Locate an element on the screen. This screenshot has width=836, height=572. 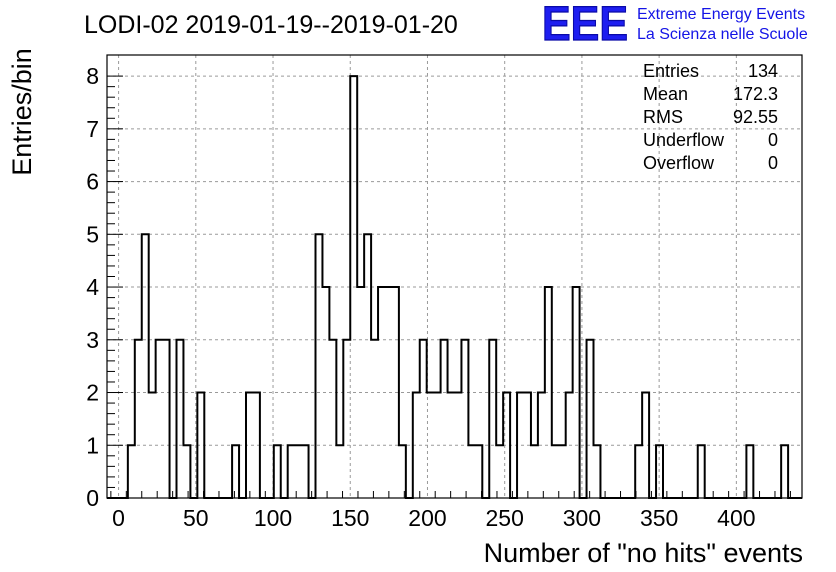
eee-logo-line2: La Scienza nelle Scuole is located at coordinates (722, 34).